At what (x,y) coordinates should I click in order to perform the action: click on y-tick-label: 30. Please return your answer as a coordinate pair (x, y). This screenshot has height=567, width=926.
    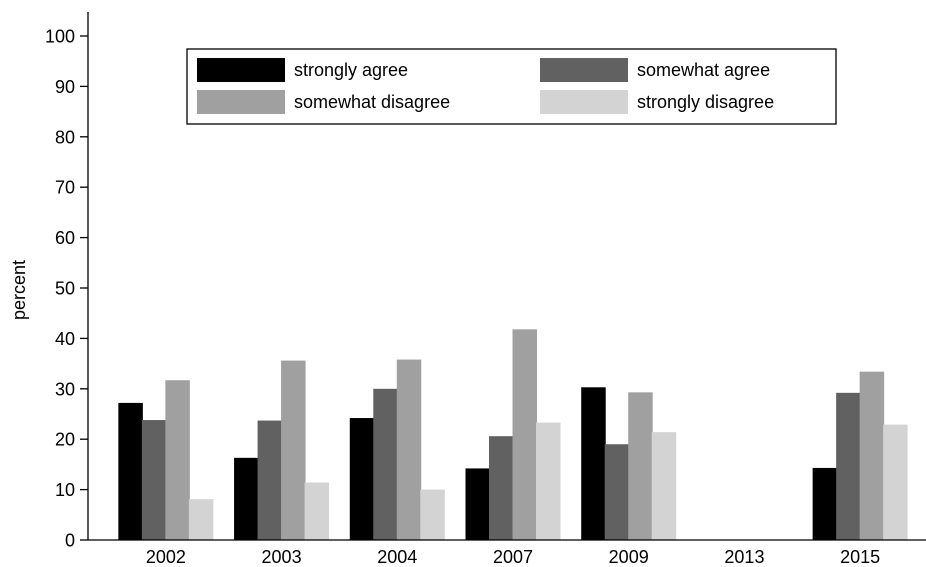
    Looking at the image, I should click on (65, 389).